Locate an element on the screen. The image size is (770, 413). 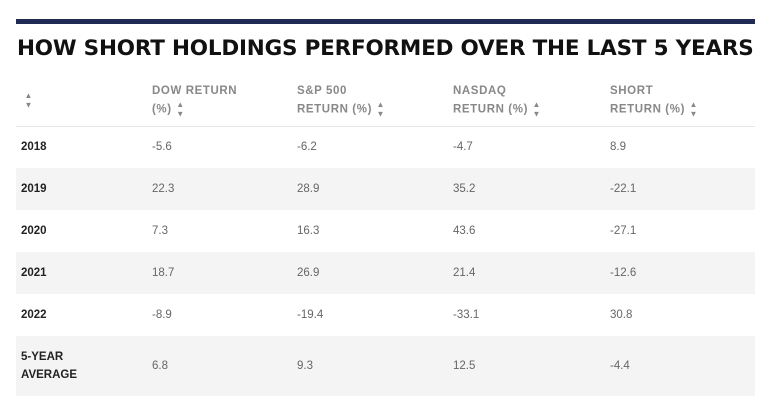
dow-cell: 6.8 is located at coordinates (224, 366).